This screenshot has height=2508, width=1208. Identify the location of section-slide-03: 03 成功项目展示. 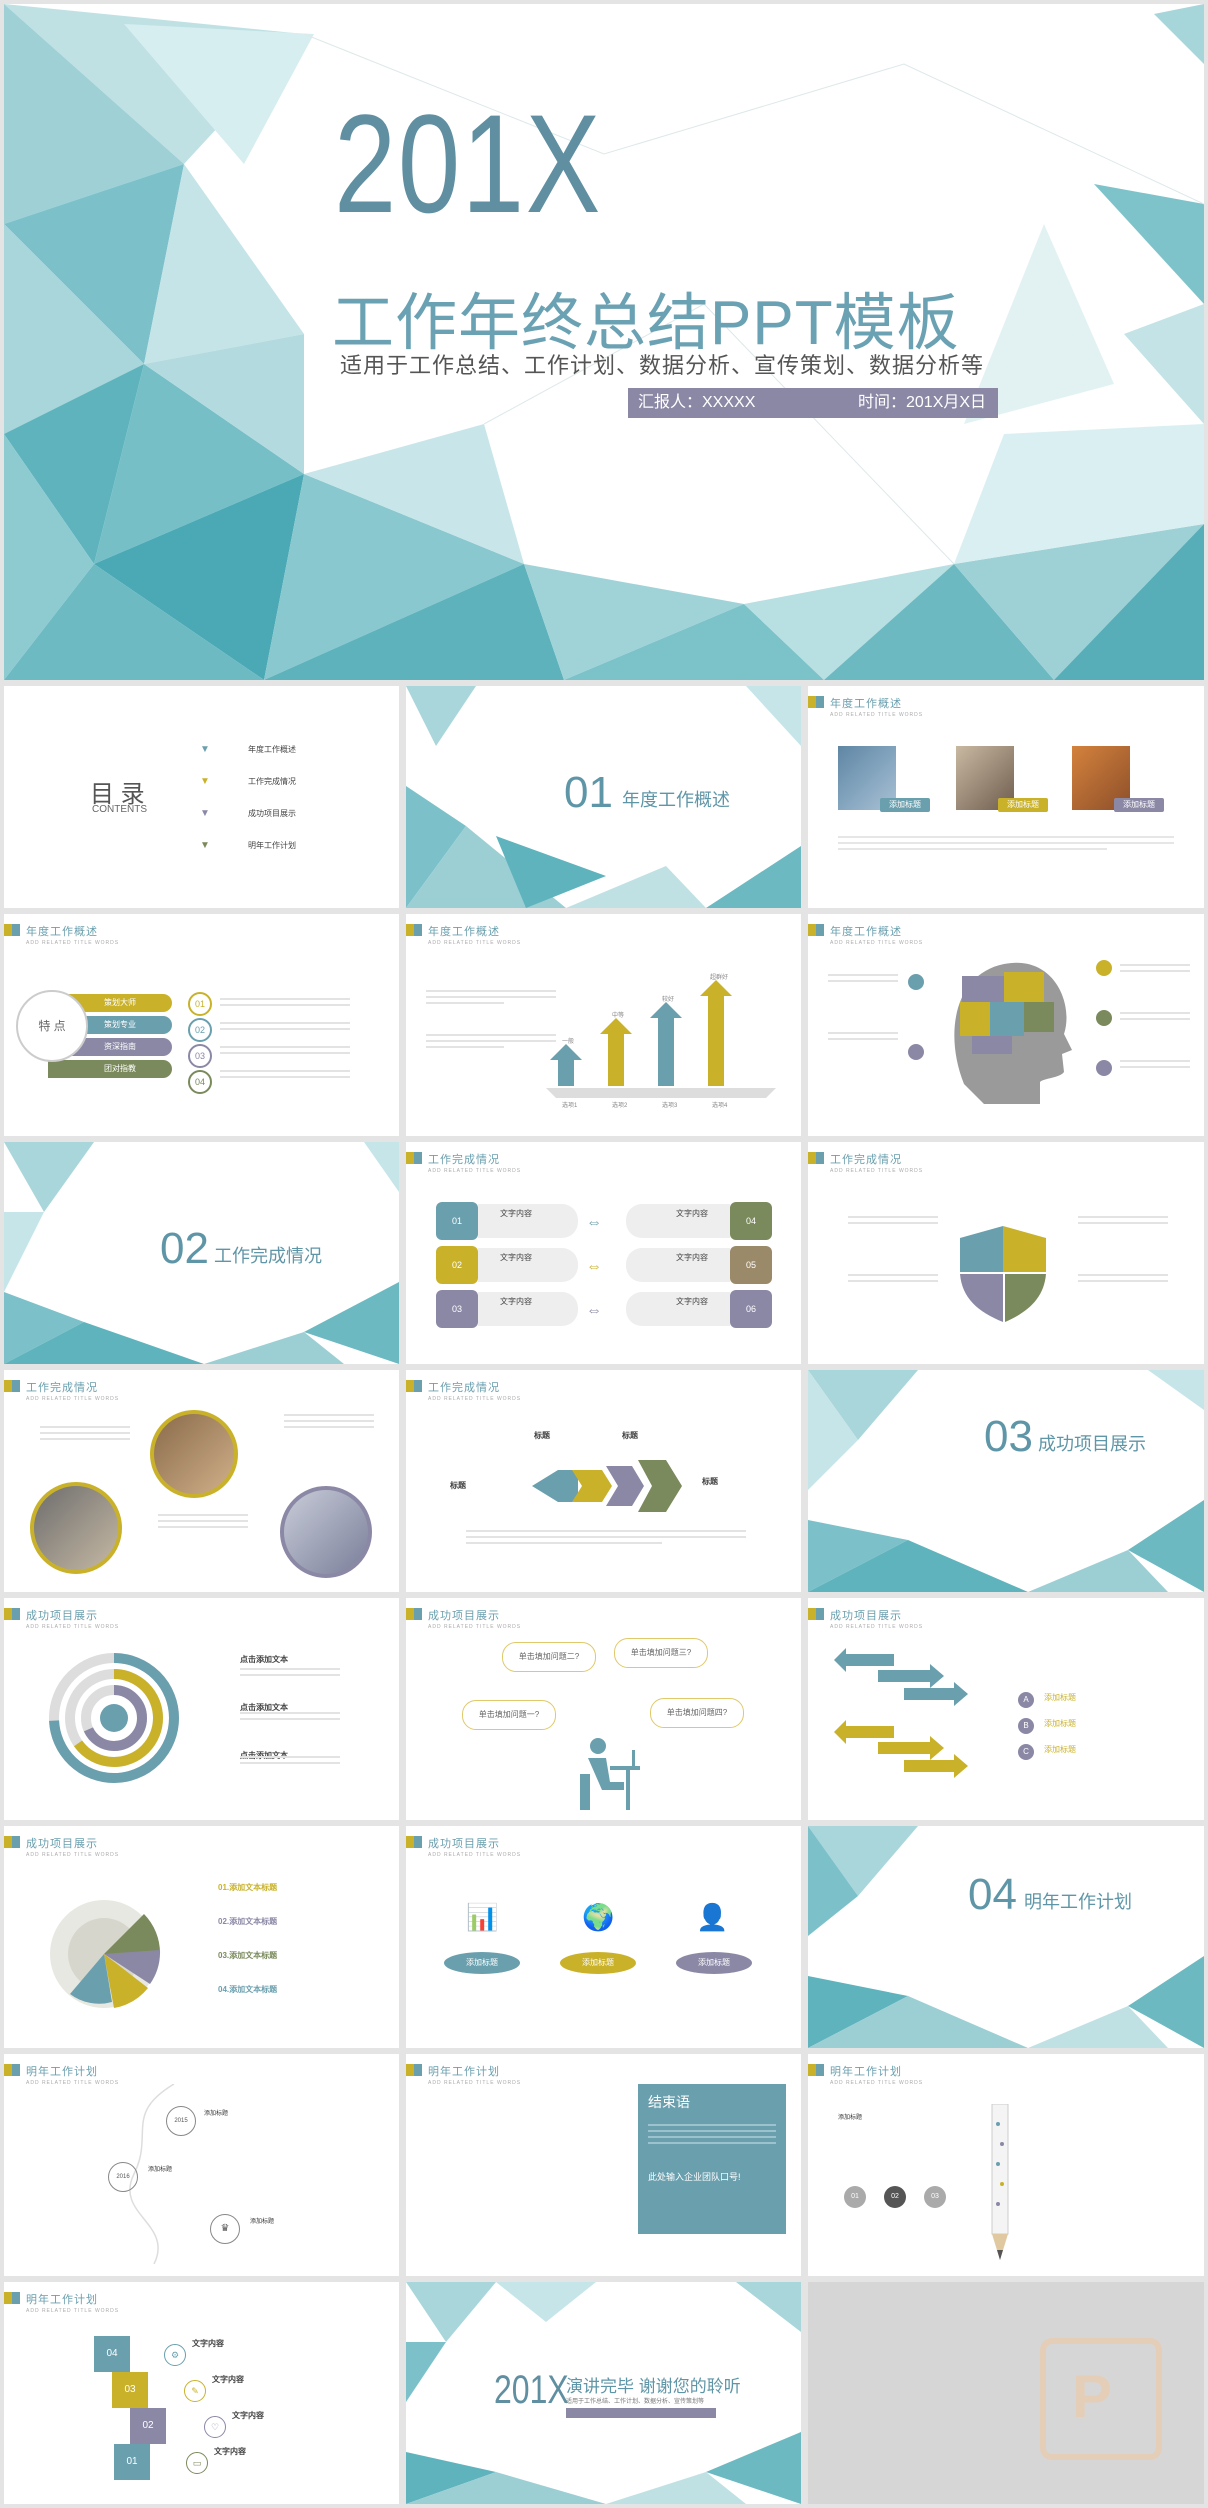
(1006, 1481).